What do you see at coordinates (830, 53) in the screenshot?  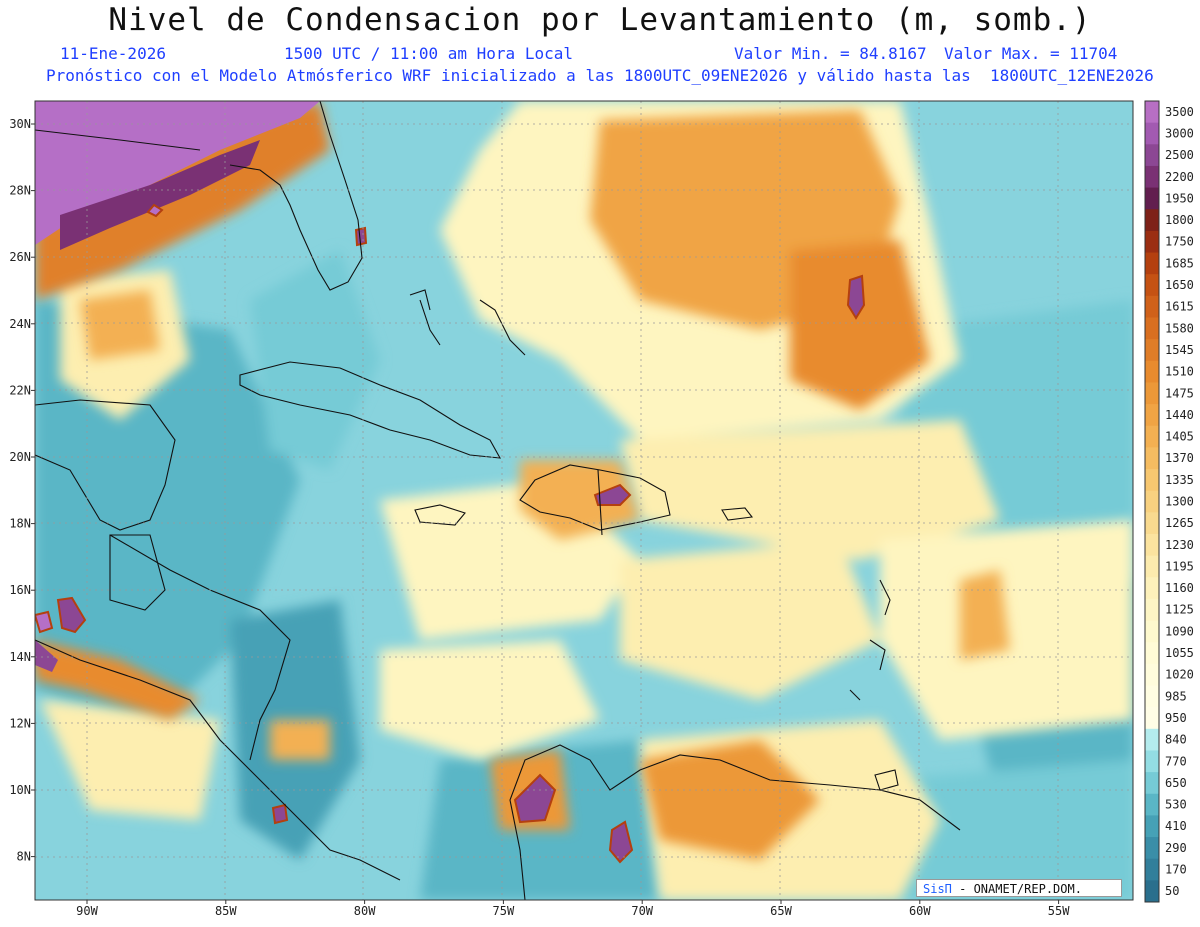 I see `min-value-label: Valor Min. = 84.8167` at bounding box center [830, 53].